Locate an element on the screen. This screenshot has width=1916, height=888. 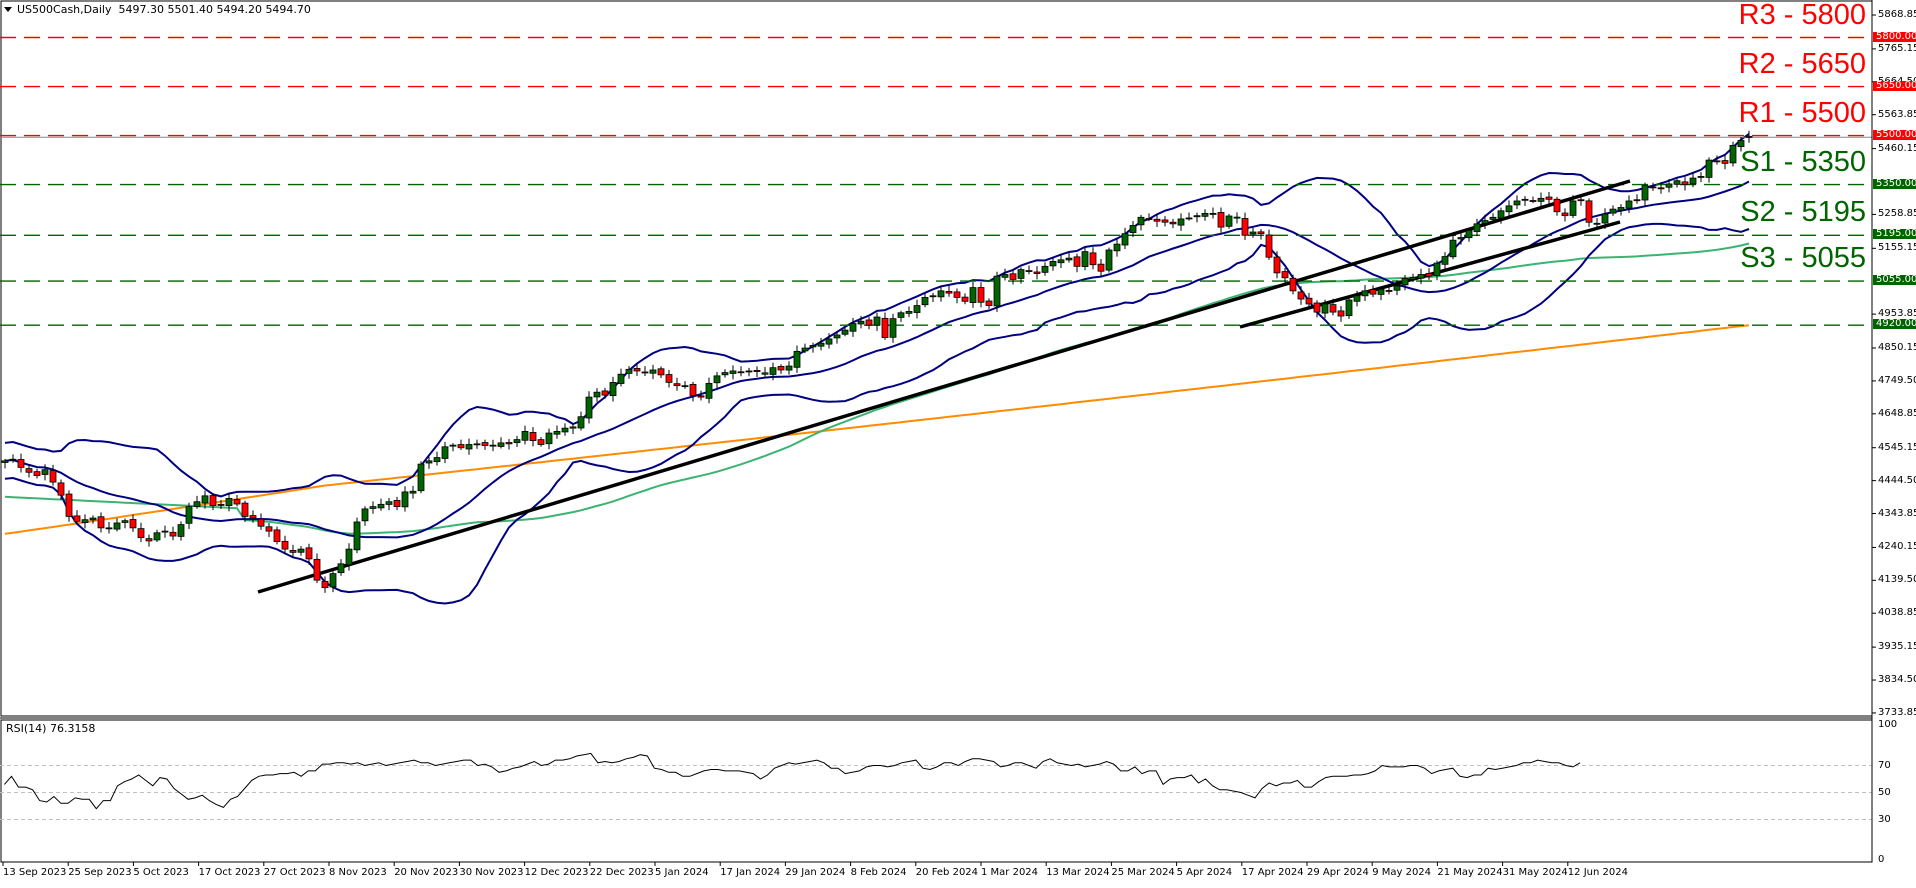
price-tag-s2: 5195.00 is located at coordinates (1894, 234).